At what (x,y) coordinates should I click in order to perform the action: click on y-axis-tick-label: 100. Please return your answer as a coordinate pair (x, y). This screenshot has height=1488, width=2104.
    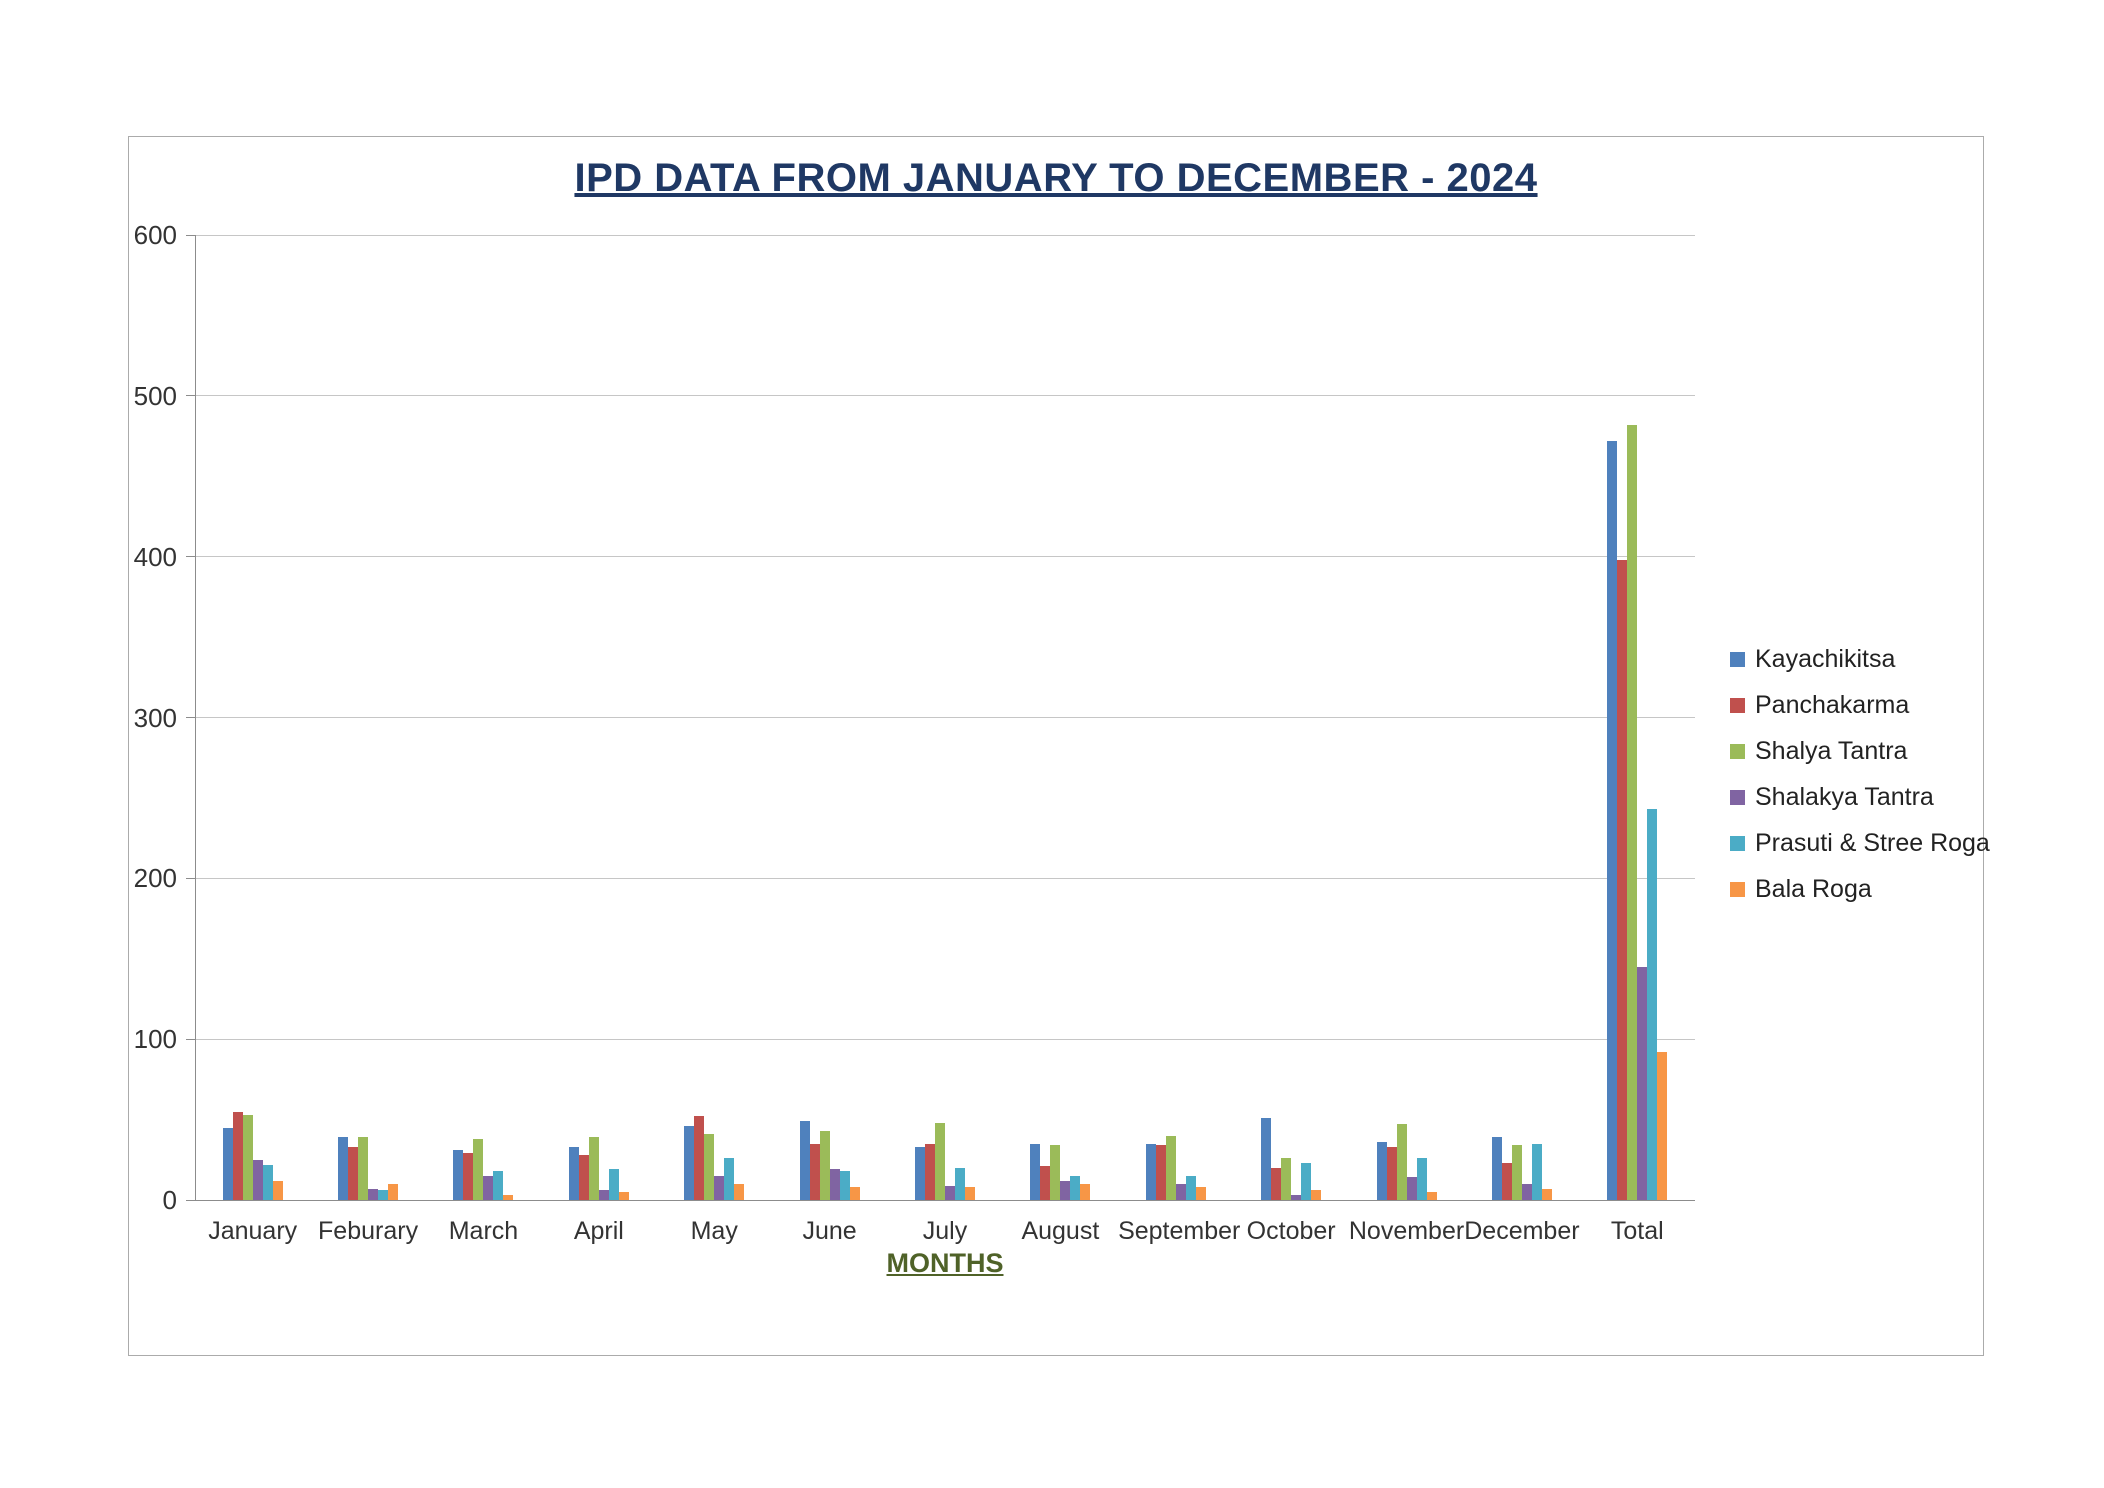
    Looking at the image, I should click on (155, 1039).